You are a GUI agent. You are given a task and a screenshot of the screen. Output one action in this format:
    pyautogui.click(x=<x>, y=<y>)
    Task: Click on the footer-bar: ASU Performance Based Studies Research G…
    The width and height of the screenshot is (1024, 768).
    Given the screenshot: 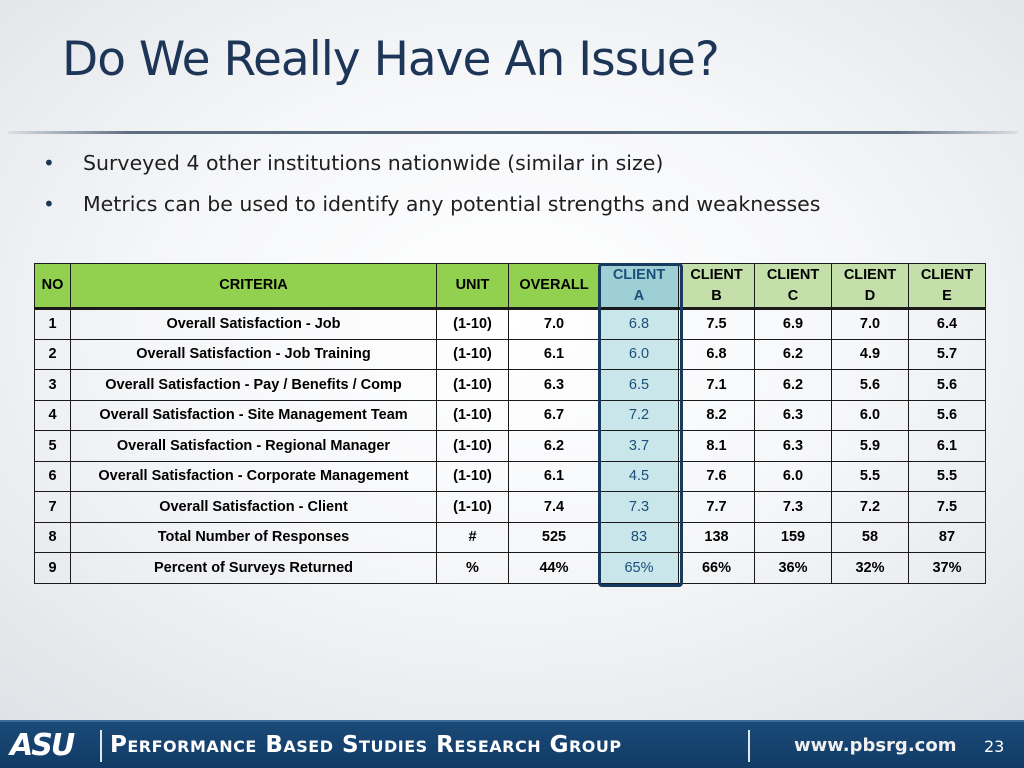 What is the action you would take?
    pyautogui.click(x=512, y=744)
    